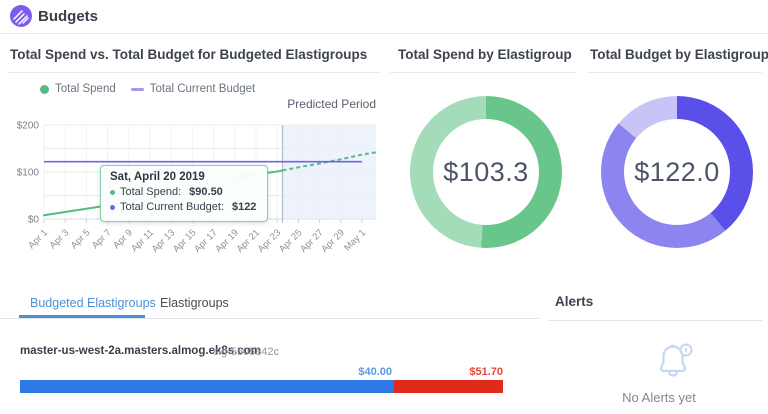 The width and height of the screenshot is (768, 414). What do you see at coordinates (151, 192) in the screenshot?
I see `tooltip-label: Total Spend:` at bounding box center [151, 192].